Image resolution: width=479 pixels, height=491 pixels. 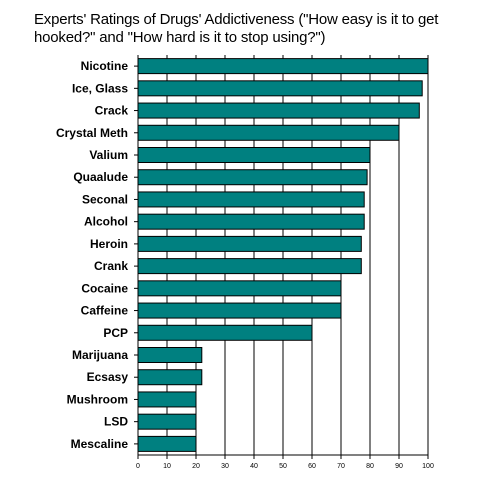 What do you see at coordinates (225, 466) in the screenshot?
I see `x-tick-label: 30` at bounding box center [225, 466].